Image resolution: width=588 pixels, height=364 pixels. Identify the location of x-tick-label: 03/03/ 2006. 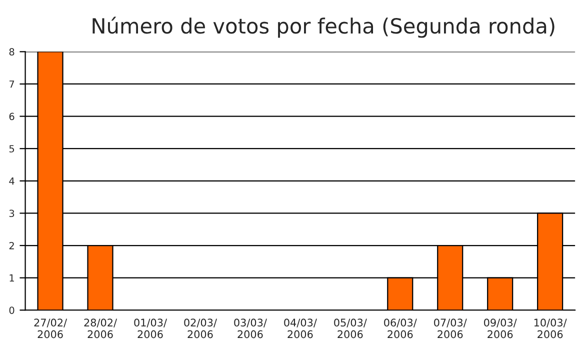
(250, 328).